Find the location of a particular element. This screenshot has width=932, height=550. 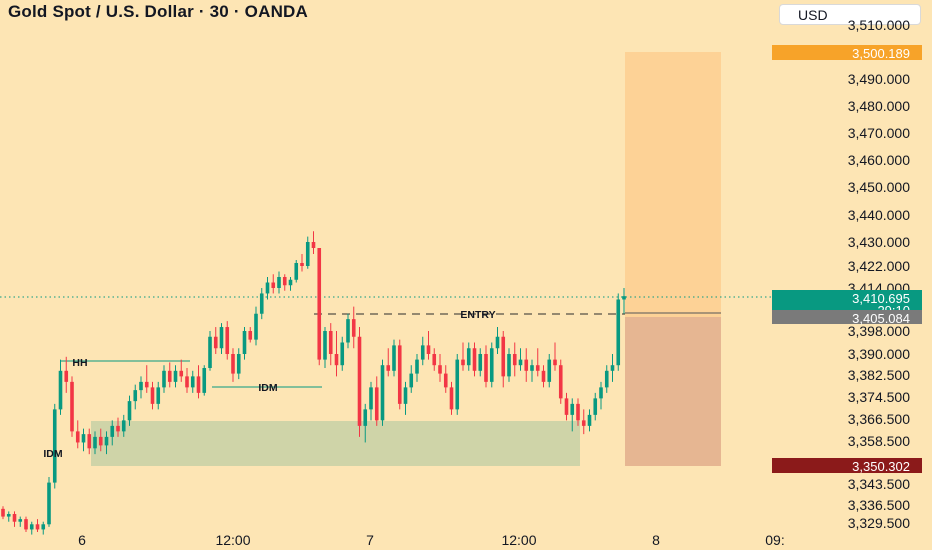

y-tick-label: 3,390.000 is located at coordinates (879, 354).